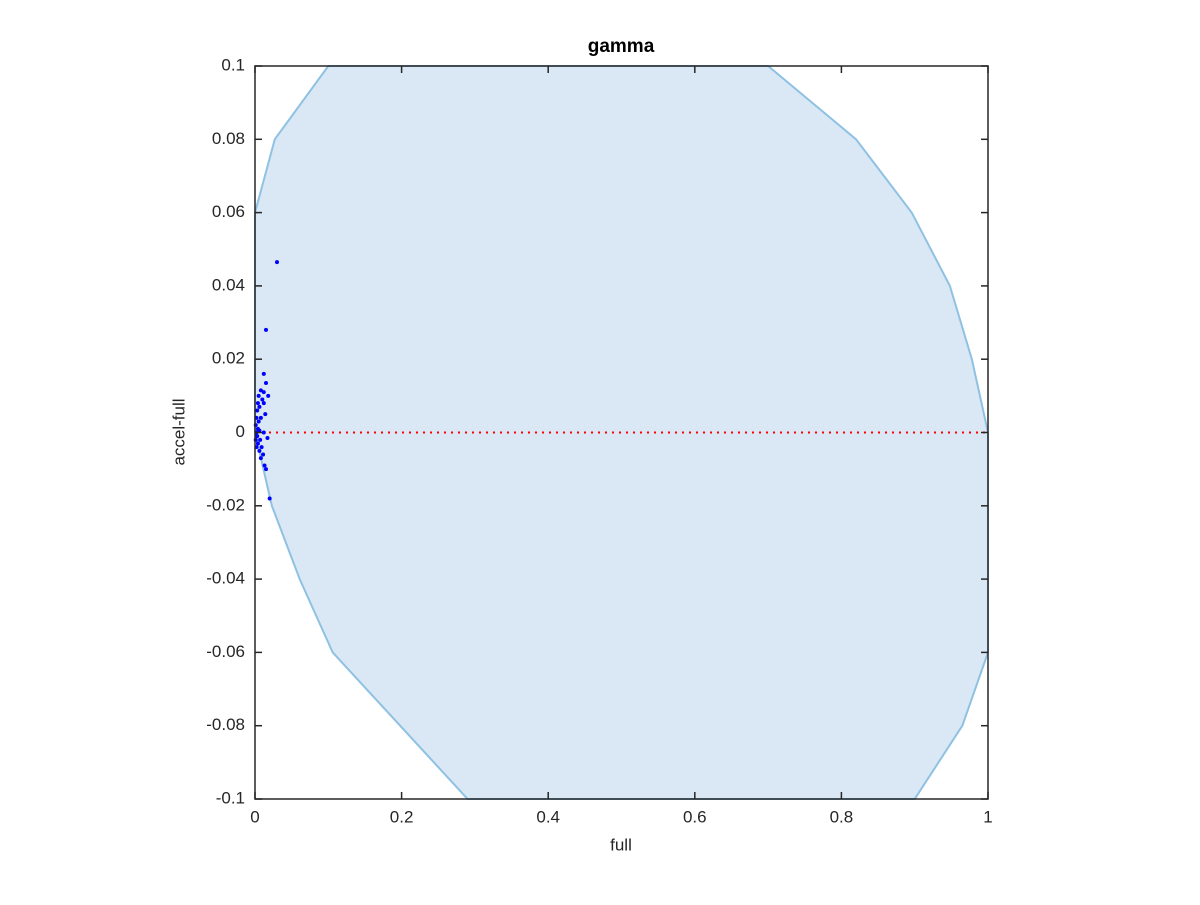 The height and width of the screenshot is (905, 1200). Describe the element at coordinates (233, 64) in the screenshot. I see `y-tick-label: 0.1` at that location.